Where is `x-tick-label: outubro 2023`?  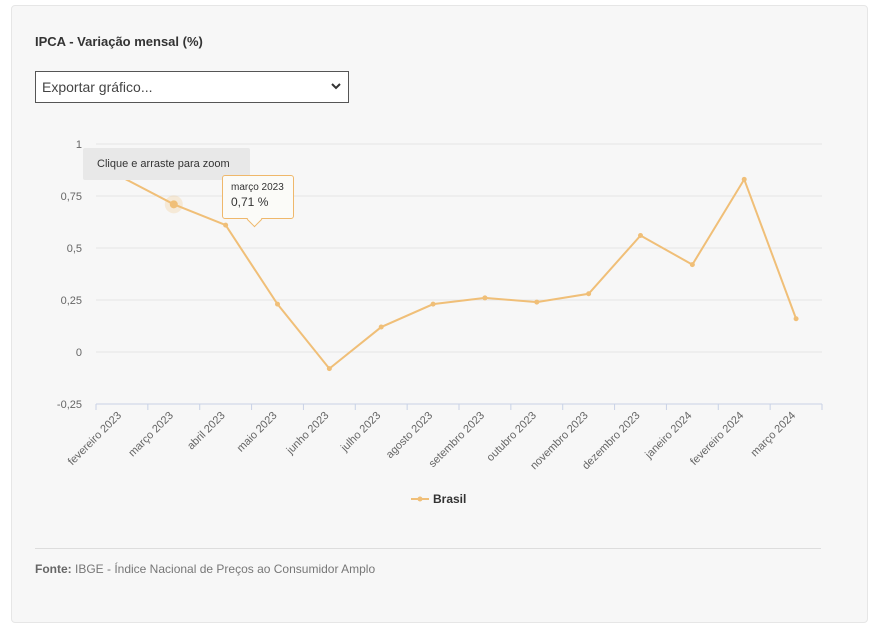 x-tick-label: outubro 2023 is located at coordinates (512, 437).